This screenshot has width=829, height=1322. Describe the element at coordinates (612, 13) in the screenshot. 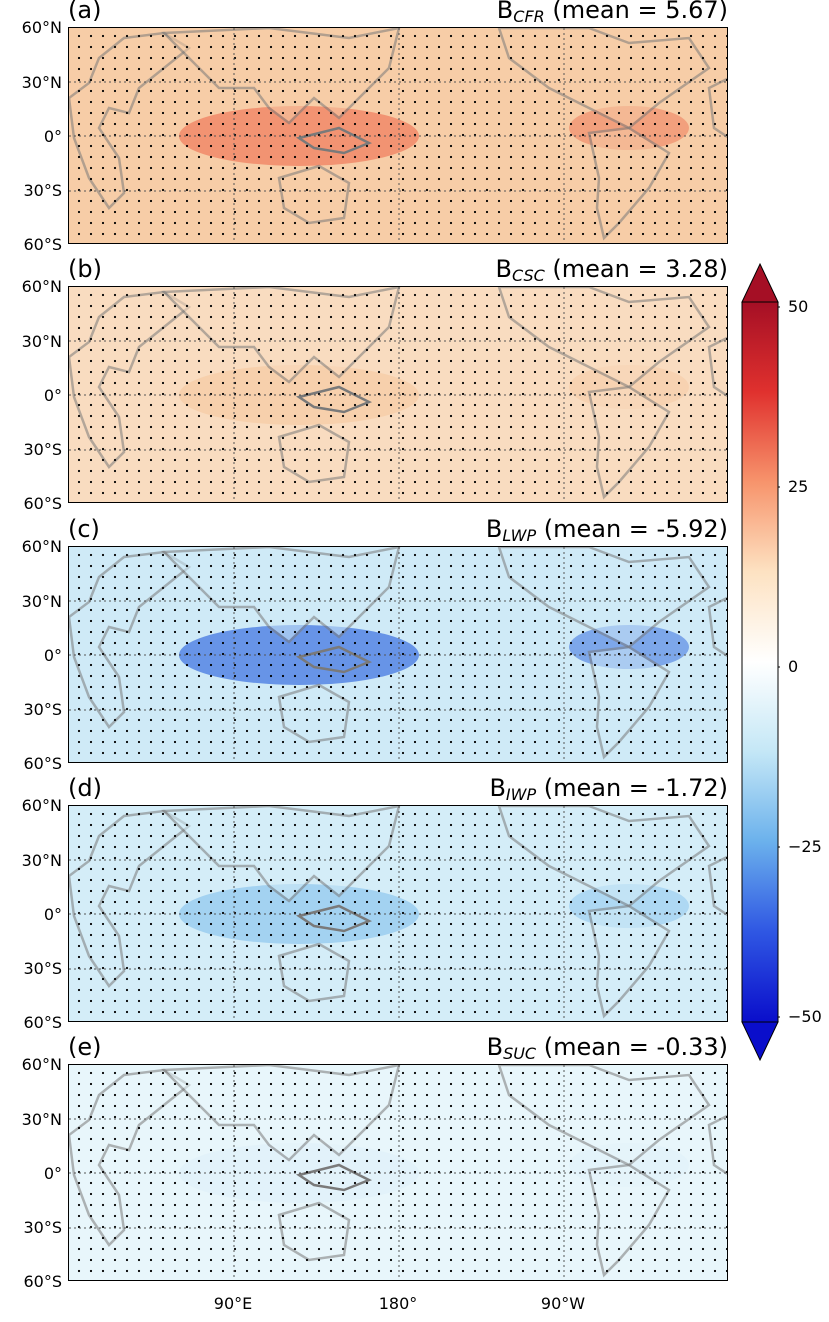

I see `panel-title: BCFR (mean = 5.67)` at that location.